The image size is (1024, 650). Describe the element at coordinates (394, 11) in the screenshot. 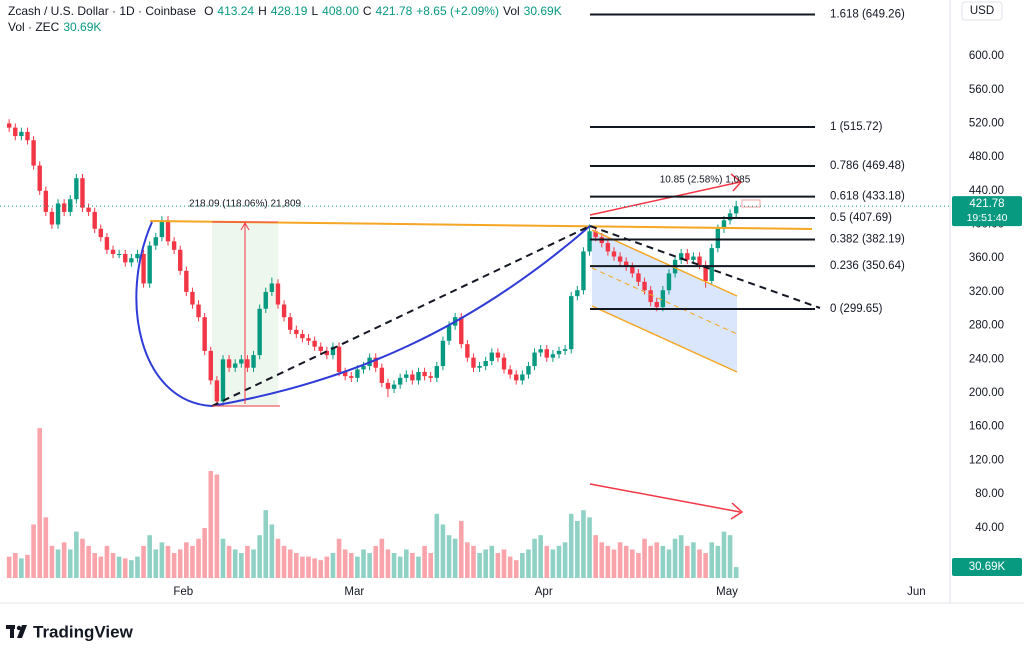

I see `ohlc-value: 421.78` at that location.